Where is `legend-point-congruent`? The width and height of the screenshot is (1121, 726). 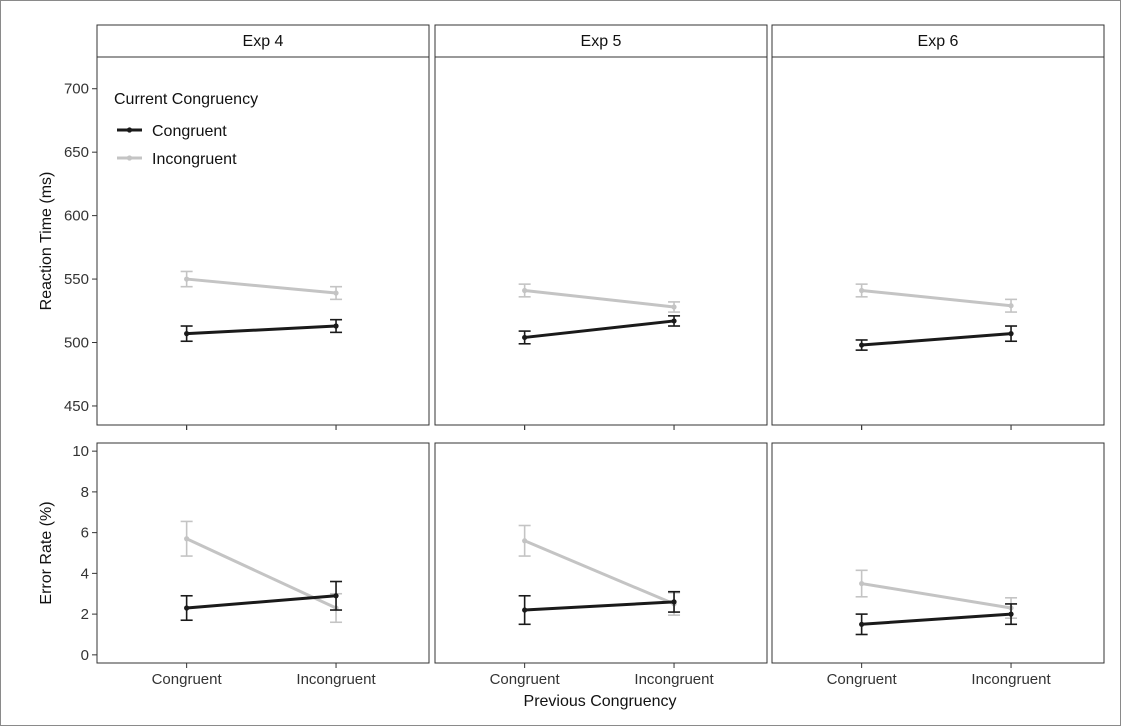 legend-point-congruent is located at coordinates (129, 130).